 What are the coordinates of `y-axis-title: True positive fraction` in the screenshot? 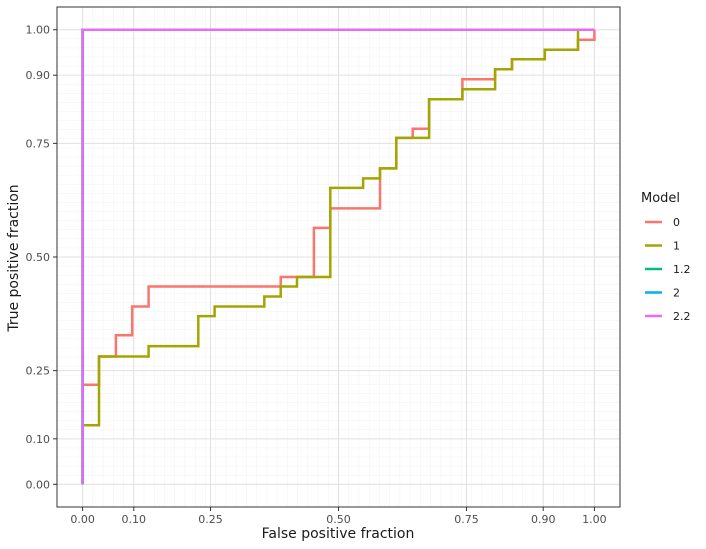 It's located at (14, 258).